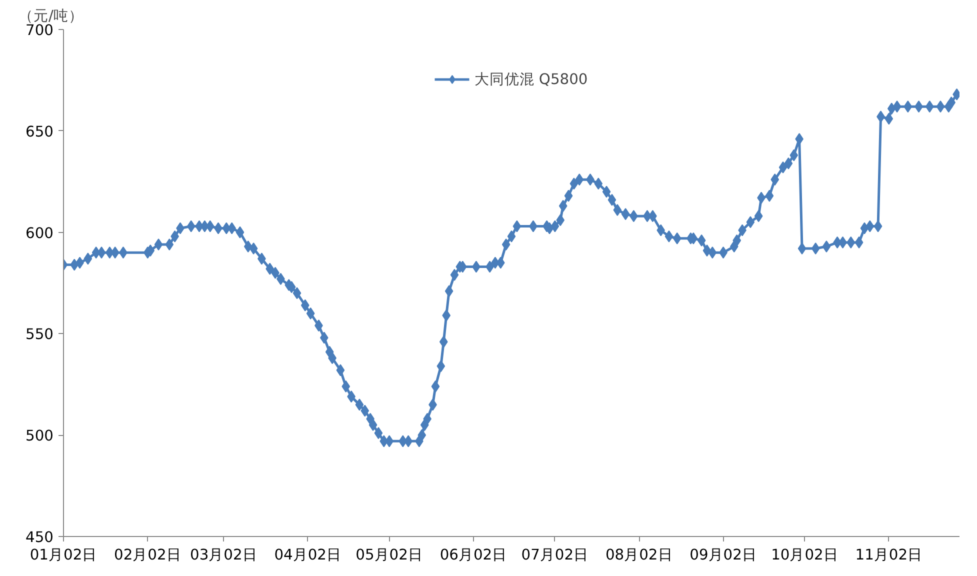 This screenshot has height=576, width=977. What do you see at coordinates (474, 555) in the screenshot?
I see `x-tick-label: 06月02日` at bounding box center [474, 555].